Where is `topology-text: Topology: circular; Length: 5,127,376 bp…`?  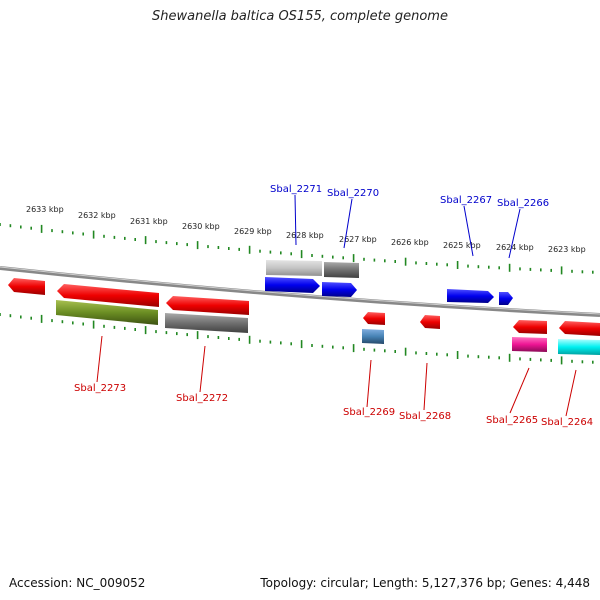 topology-text: Topology: circular; Length: 5,127,376 bp… is located at coordinates (425, 583).